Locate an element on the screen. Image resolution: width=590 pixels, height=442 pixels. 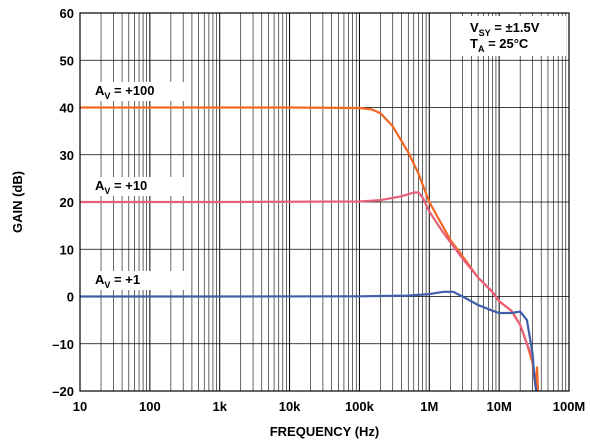
y-tick-label: –20 is located at coordinates (63, 391).